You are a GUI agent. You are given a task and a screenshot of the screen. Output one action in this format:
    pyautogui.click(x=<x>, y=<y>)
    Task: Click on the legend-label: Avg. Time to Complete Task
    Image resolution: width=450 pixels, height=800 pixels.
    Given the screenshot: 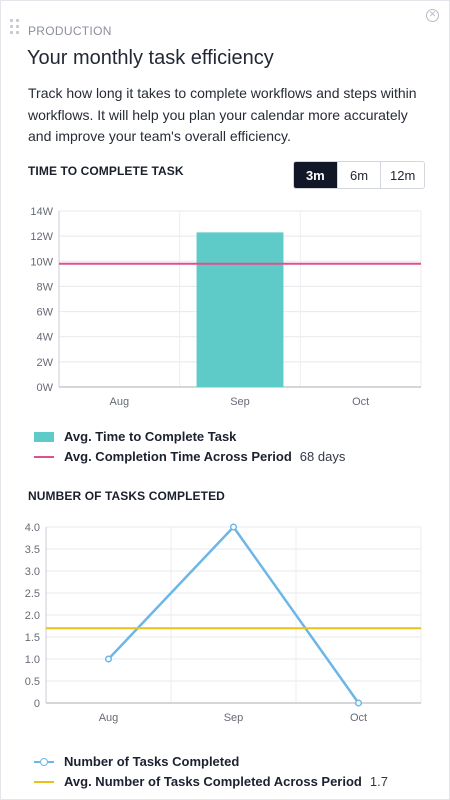 What is the action you would take?
    pyautogui.click(x=150, y=436)
    